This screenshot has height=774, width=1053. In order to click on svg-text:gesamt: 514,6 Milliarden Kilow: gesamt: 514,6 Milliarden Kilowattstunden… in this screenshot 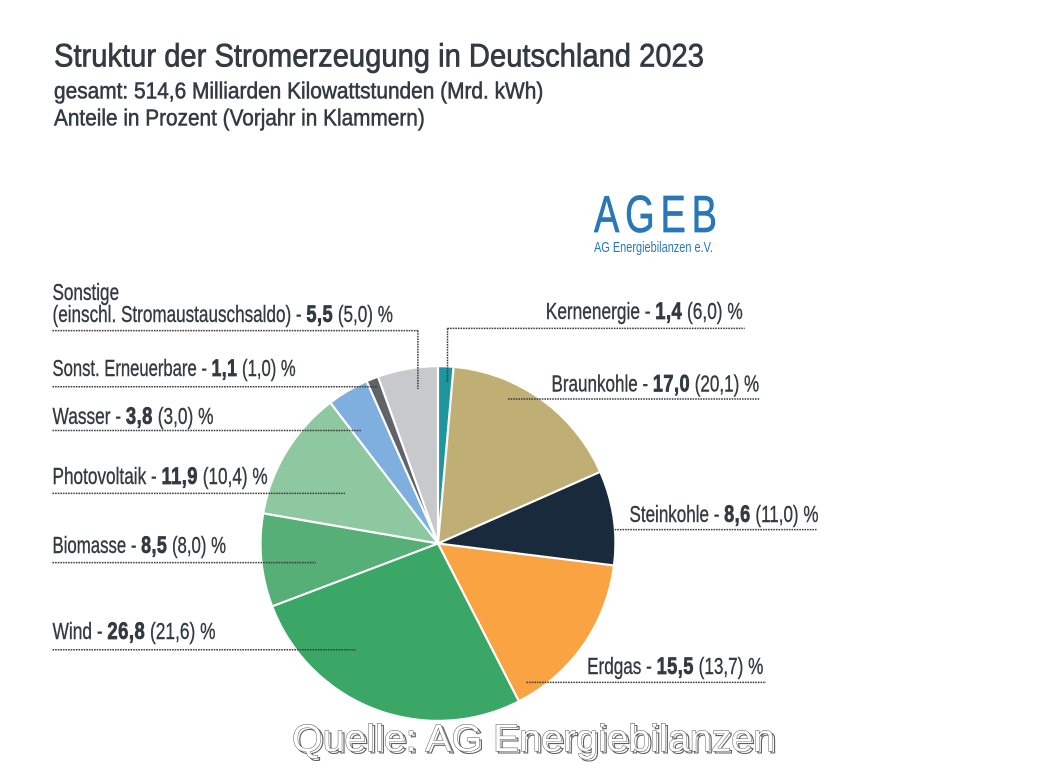, I will do `click(298, 90)`.